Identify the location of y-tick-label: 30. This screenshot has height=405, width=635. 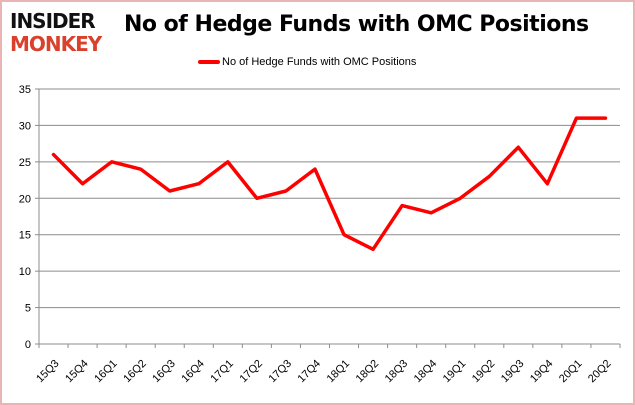
(25, 126).